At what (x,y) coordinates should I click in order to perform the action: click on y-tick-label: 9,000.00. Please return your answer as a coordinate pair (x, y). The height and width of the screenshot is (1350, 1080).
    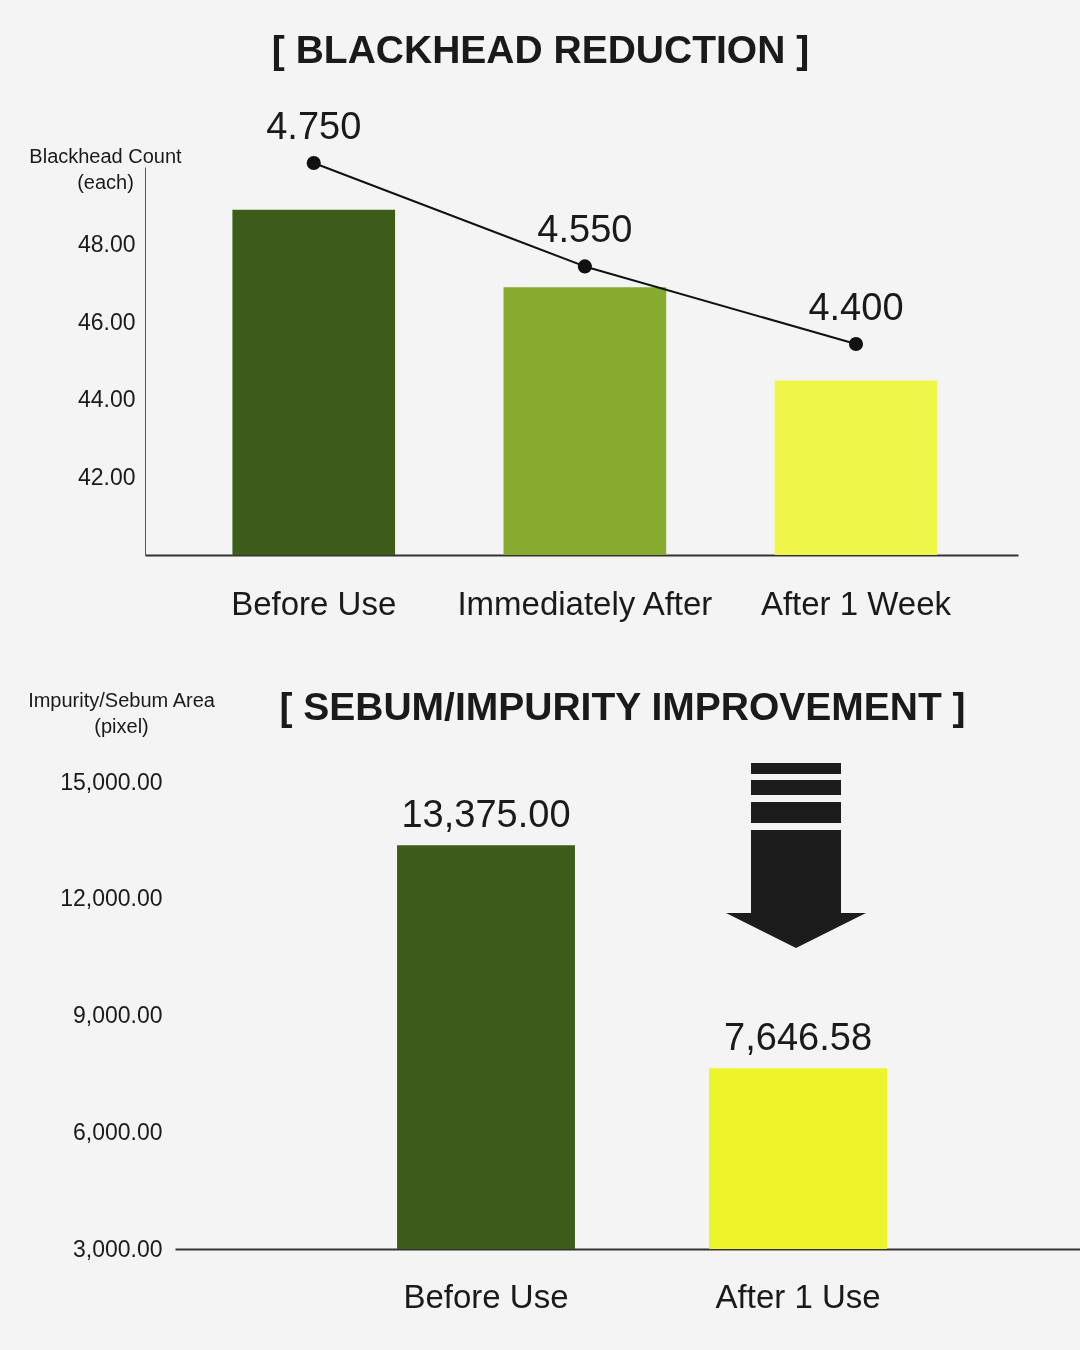
    Looking at the image, I should click on (117, 1015).